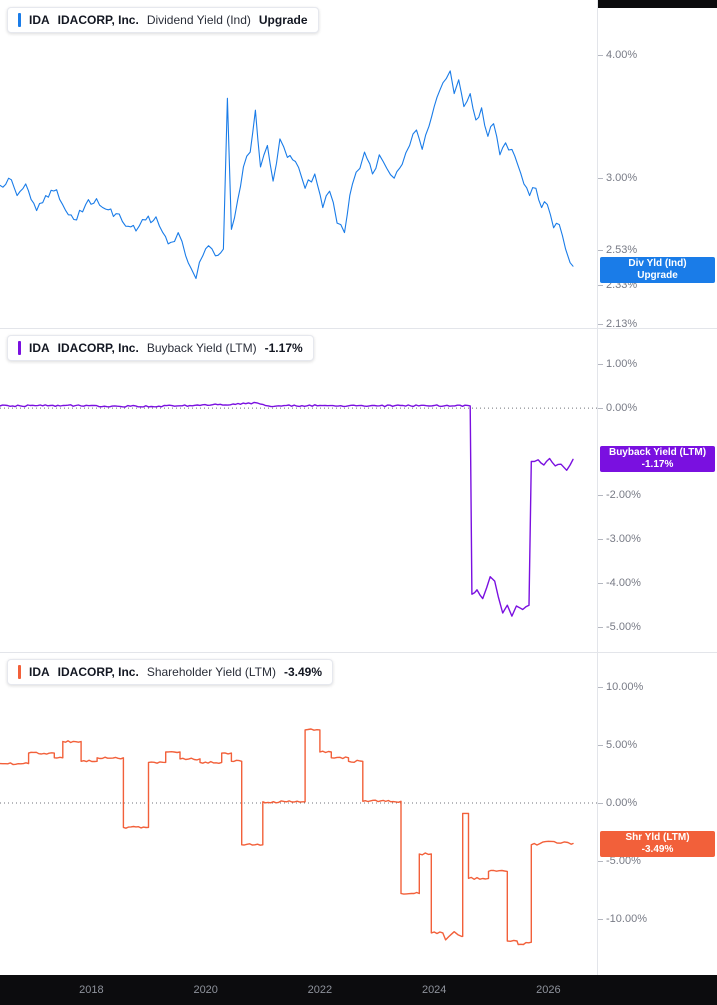  What do you see at coordinates (283, 348) in the screenshot?
I see `indicator-value: -1.17%` at bounding box center [283, 348].